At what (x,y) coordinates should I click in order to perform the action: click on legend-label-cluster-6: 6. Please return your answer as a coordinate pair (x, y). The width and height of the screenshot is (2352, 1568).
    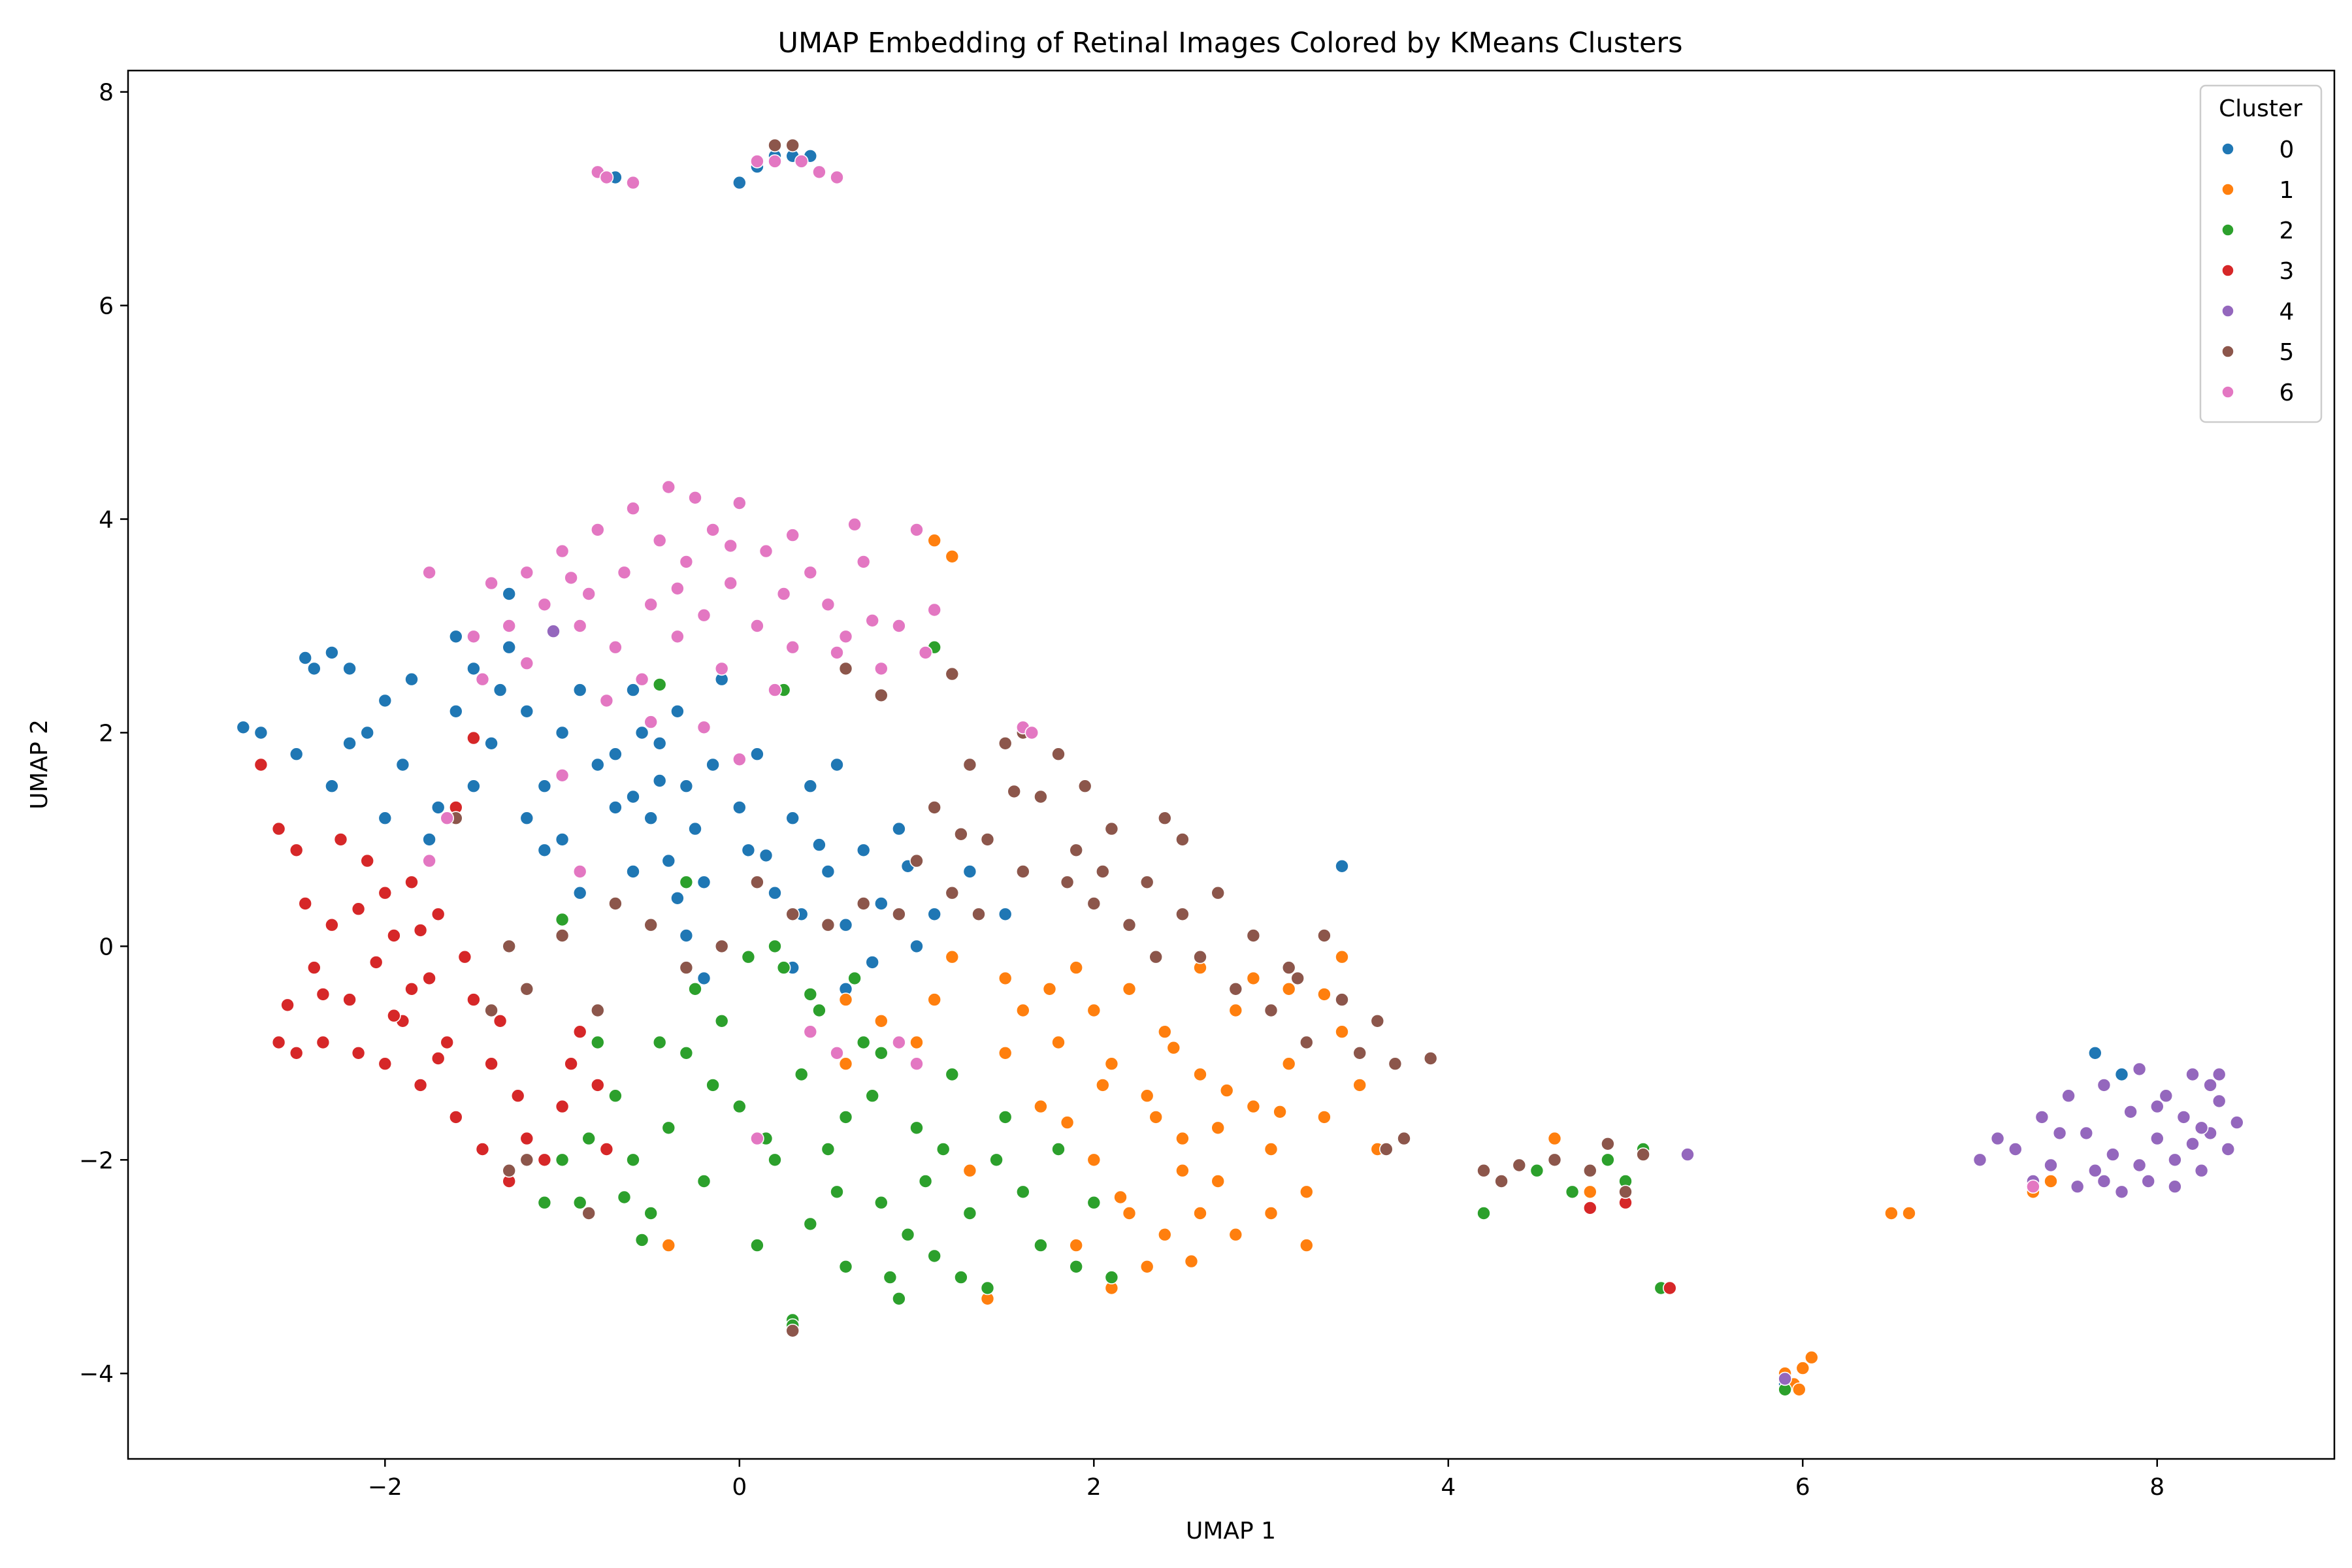
    Looking at the image, I should click on (2287, 393).